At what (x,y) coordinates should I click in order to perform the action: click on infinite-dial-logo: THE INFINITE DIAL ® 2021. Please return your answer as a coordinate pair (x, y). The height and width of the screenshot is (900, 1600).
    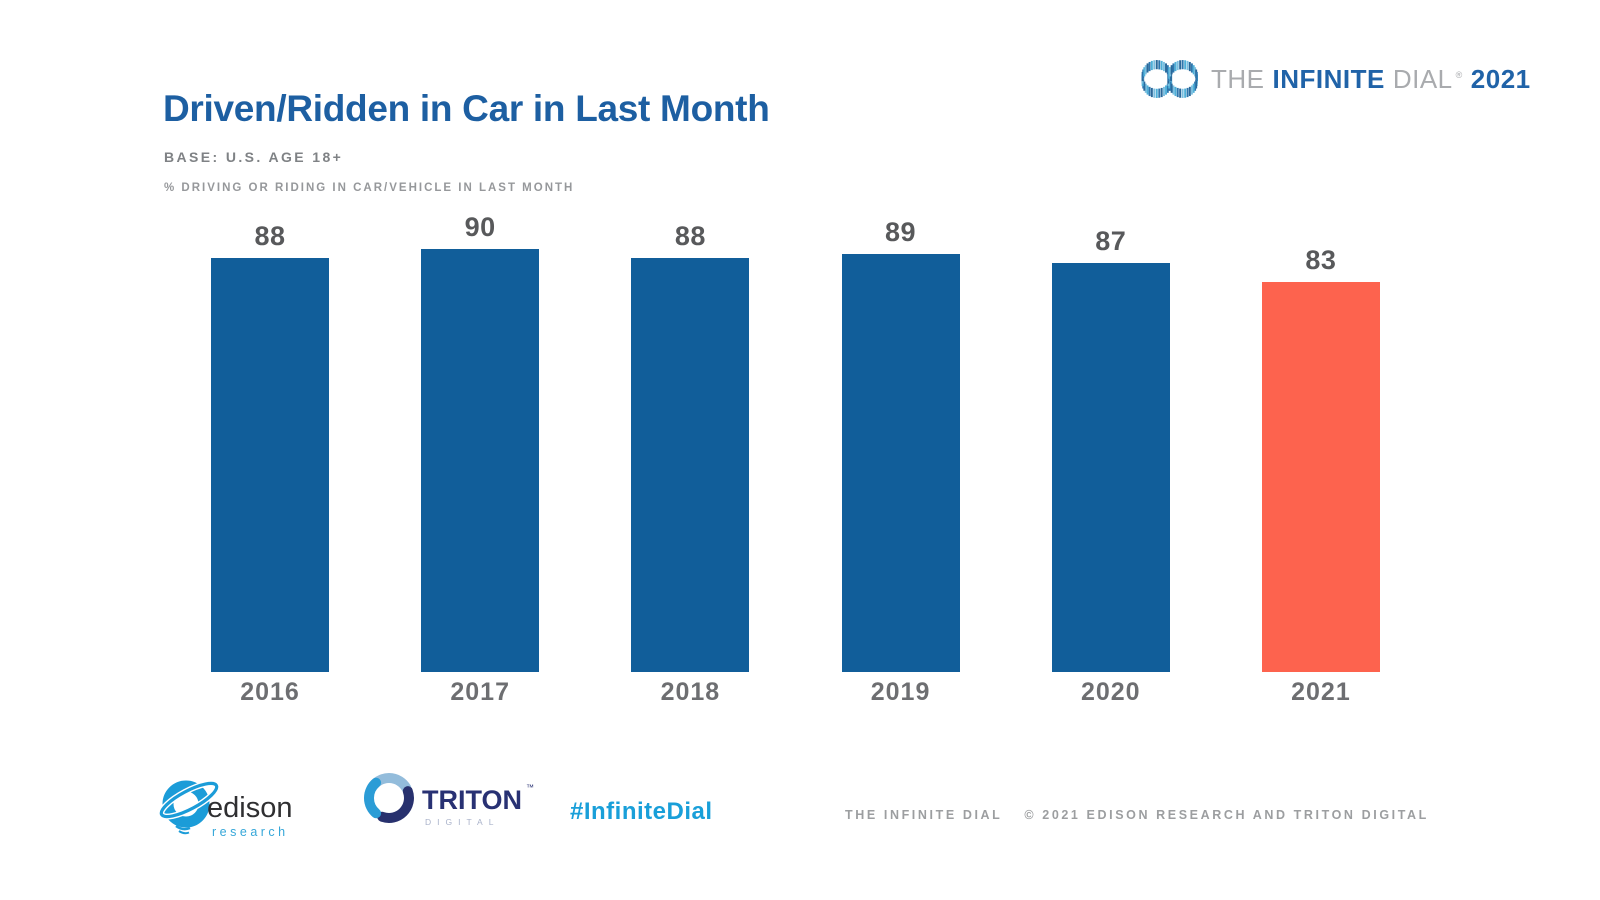
    Looking at the image, I should click on (1334, 79).